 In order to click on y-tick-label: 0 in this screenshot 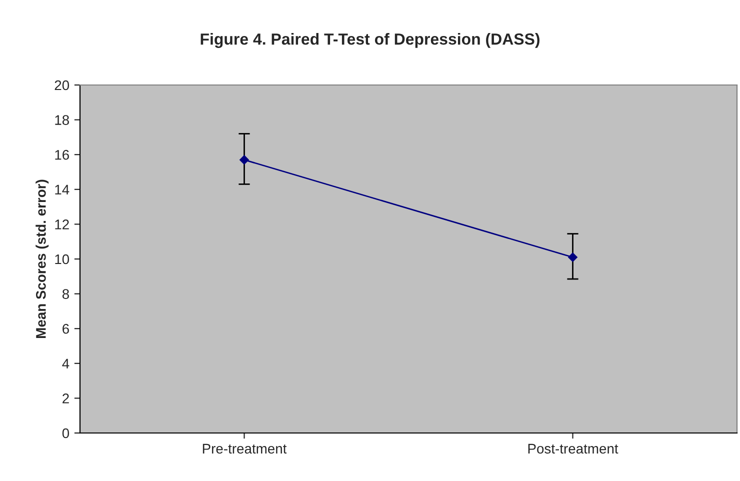, I will do `click(66, 433)`.